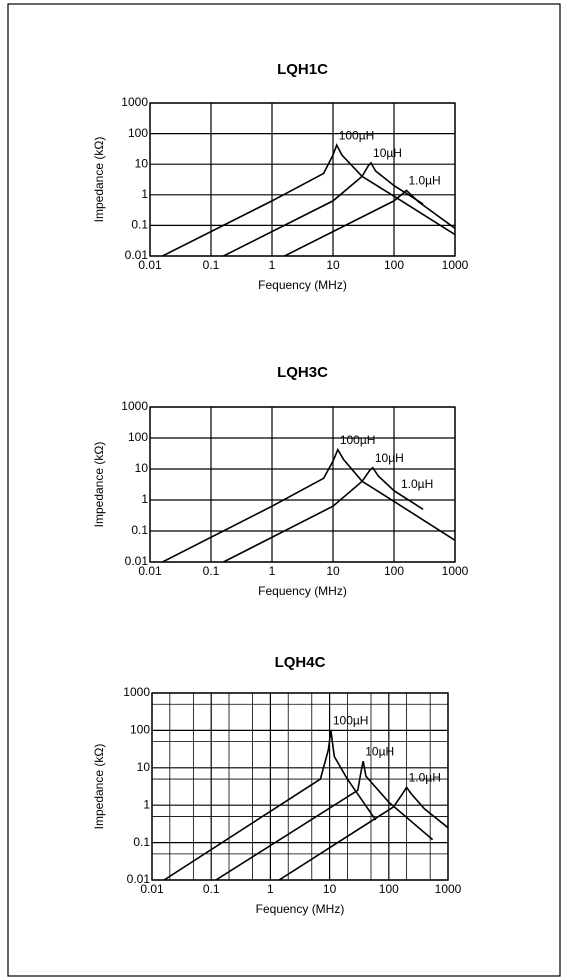 The height and width of the screenshot is (980, 573). I want to click on chart-title: LQH1C, so click(302, 69).